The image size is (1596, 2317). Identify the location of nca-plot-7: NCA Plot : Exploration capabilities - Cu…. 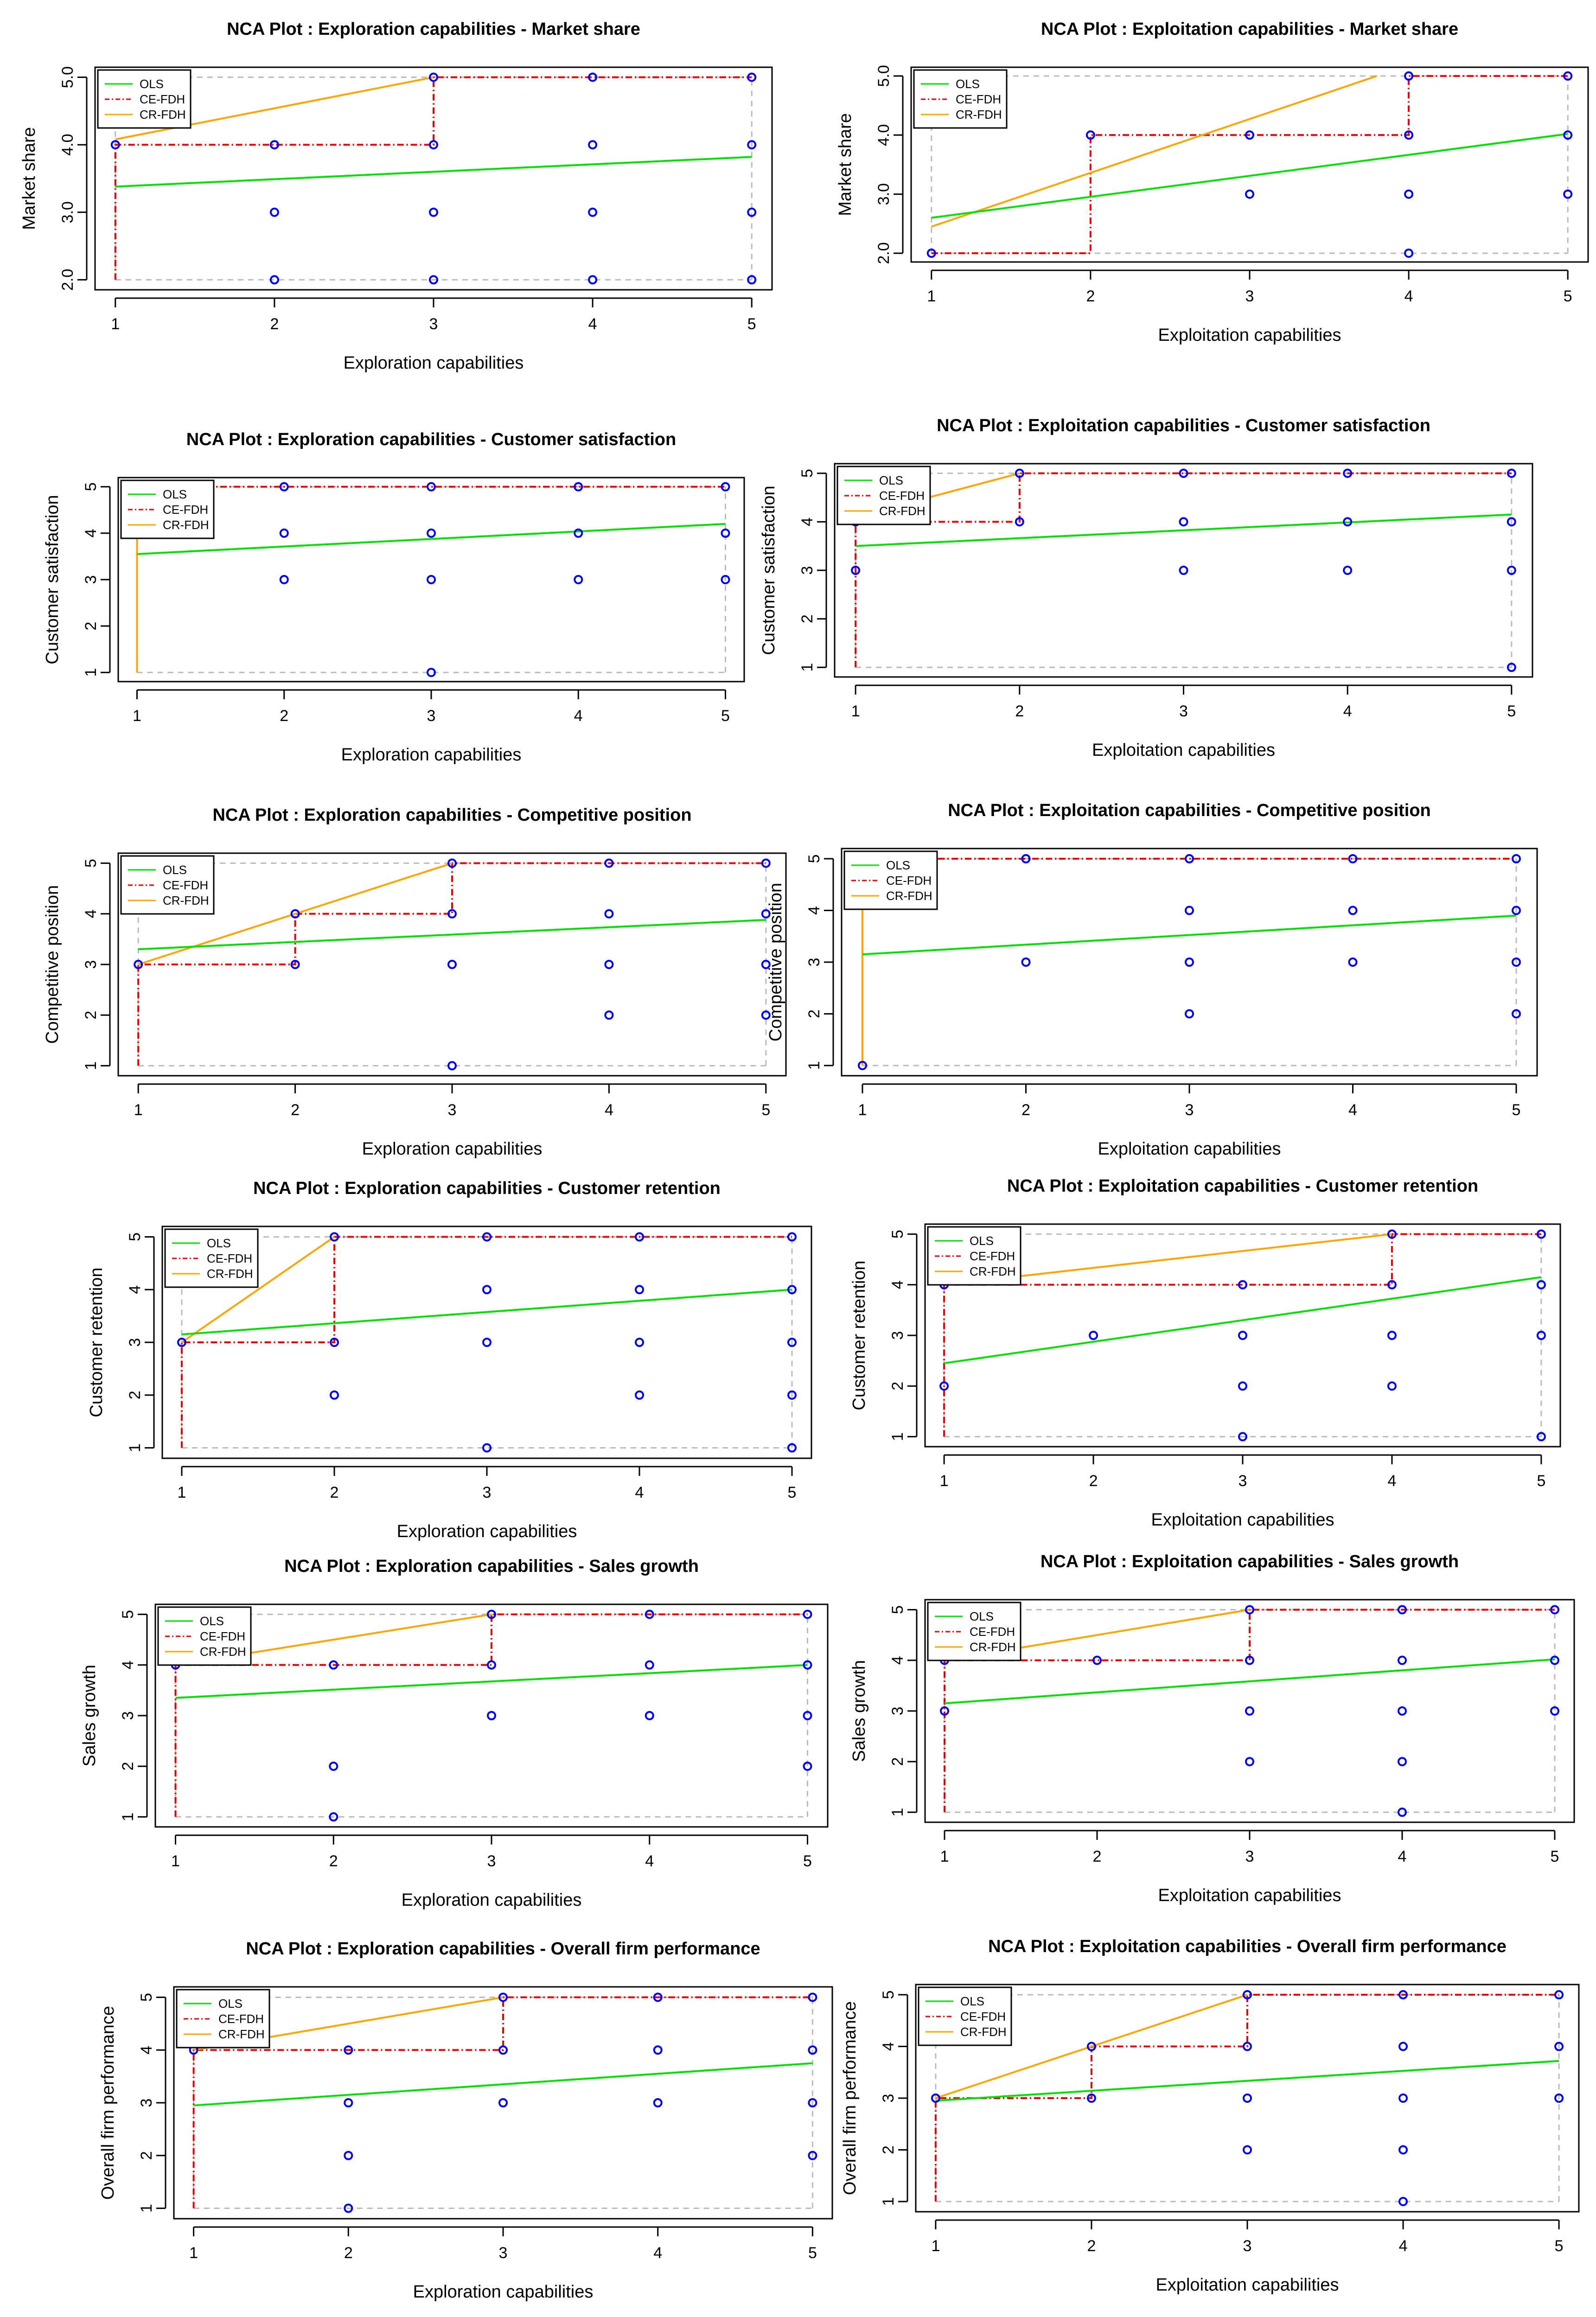
(449, 1360).